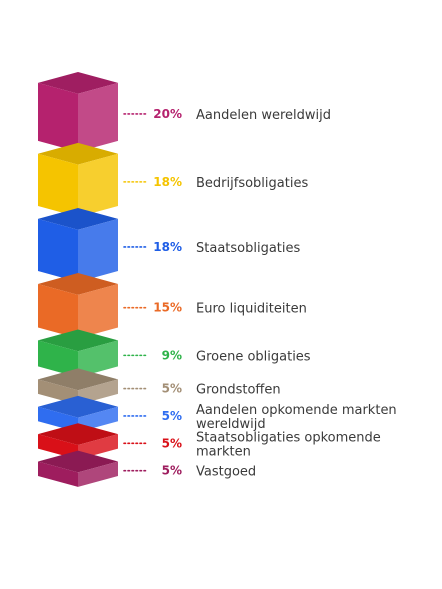 Image resolution: width=442 pixels, height=589 pixels. Describe the element at coordinates (252, 183) in the screenshot. I see `category-label: Bedrijfsobligaties` at that location.